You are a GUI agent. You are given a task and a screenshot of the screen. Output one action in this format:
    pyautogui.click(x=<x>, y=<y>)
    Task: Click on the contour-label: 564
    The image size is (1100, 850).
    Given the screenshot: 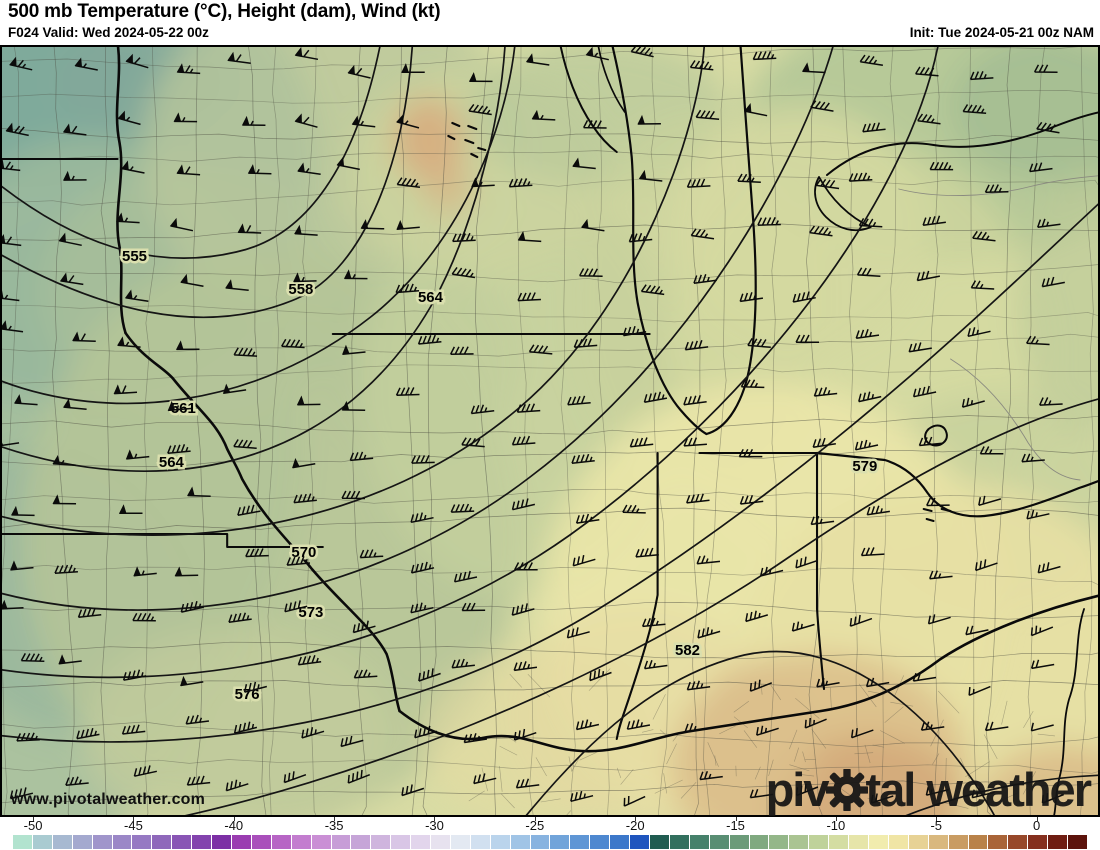 What is the action you would take?
    pyautogui.click(x=172, y=462)
    